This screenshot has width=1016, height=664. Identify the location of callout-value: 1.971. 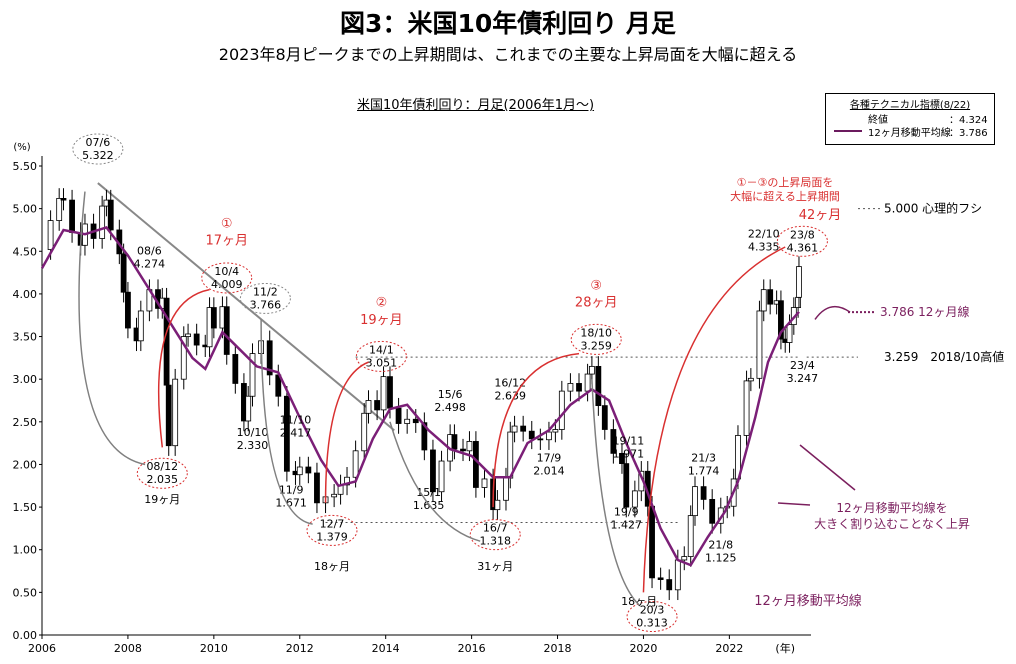
(629, 454).